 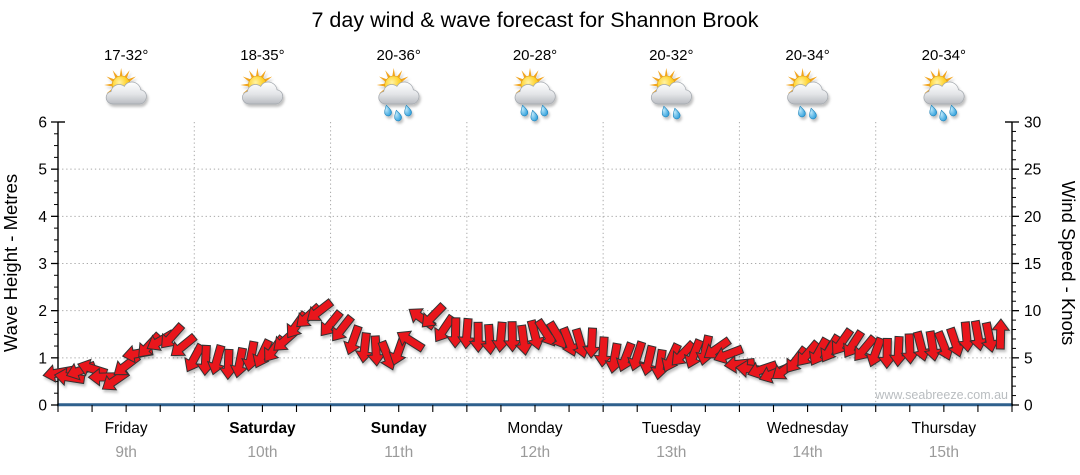 I want to click on left-axis-tick-label: 1, so click(x=42, y=358).